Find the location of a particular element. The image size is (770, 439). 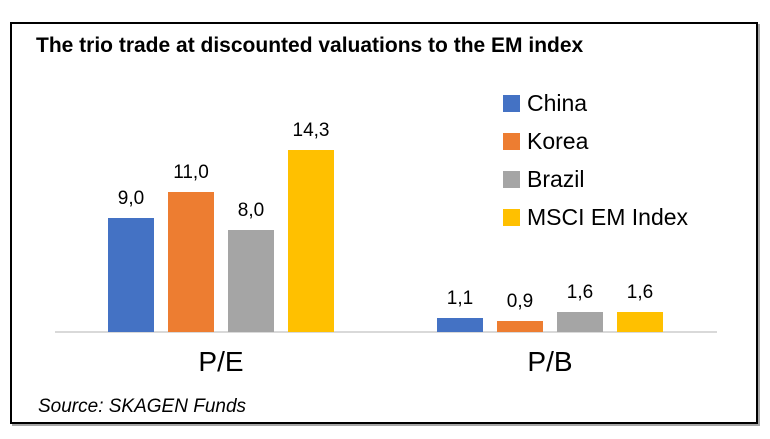

legend-label-china: China is located at coordinates (557, 102).